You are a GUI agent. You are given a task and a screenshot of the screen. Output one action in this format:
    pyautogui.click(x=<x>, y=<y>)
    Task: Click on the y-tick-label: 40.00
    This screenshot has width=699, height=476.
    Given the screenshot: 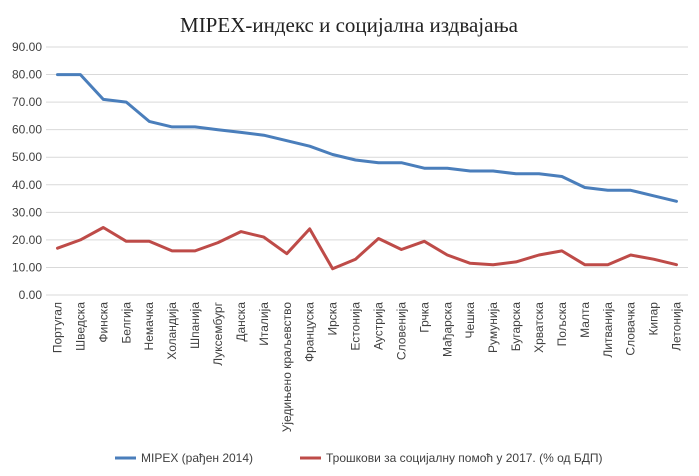 What is the action you would take?
    pyautogui.click(x=27, y=185)
    